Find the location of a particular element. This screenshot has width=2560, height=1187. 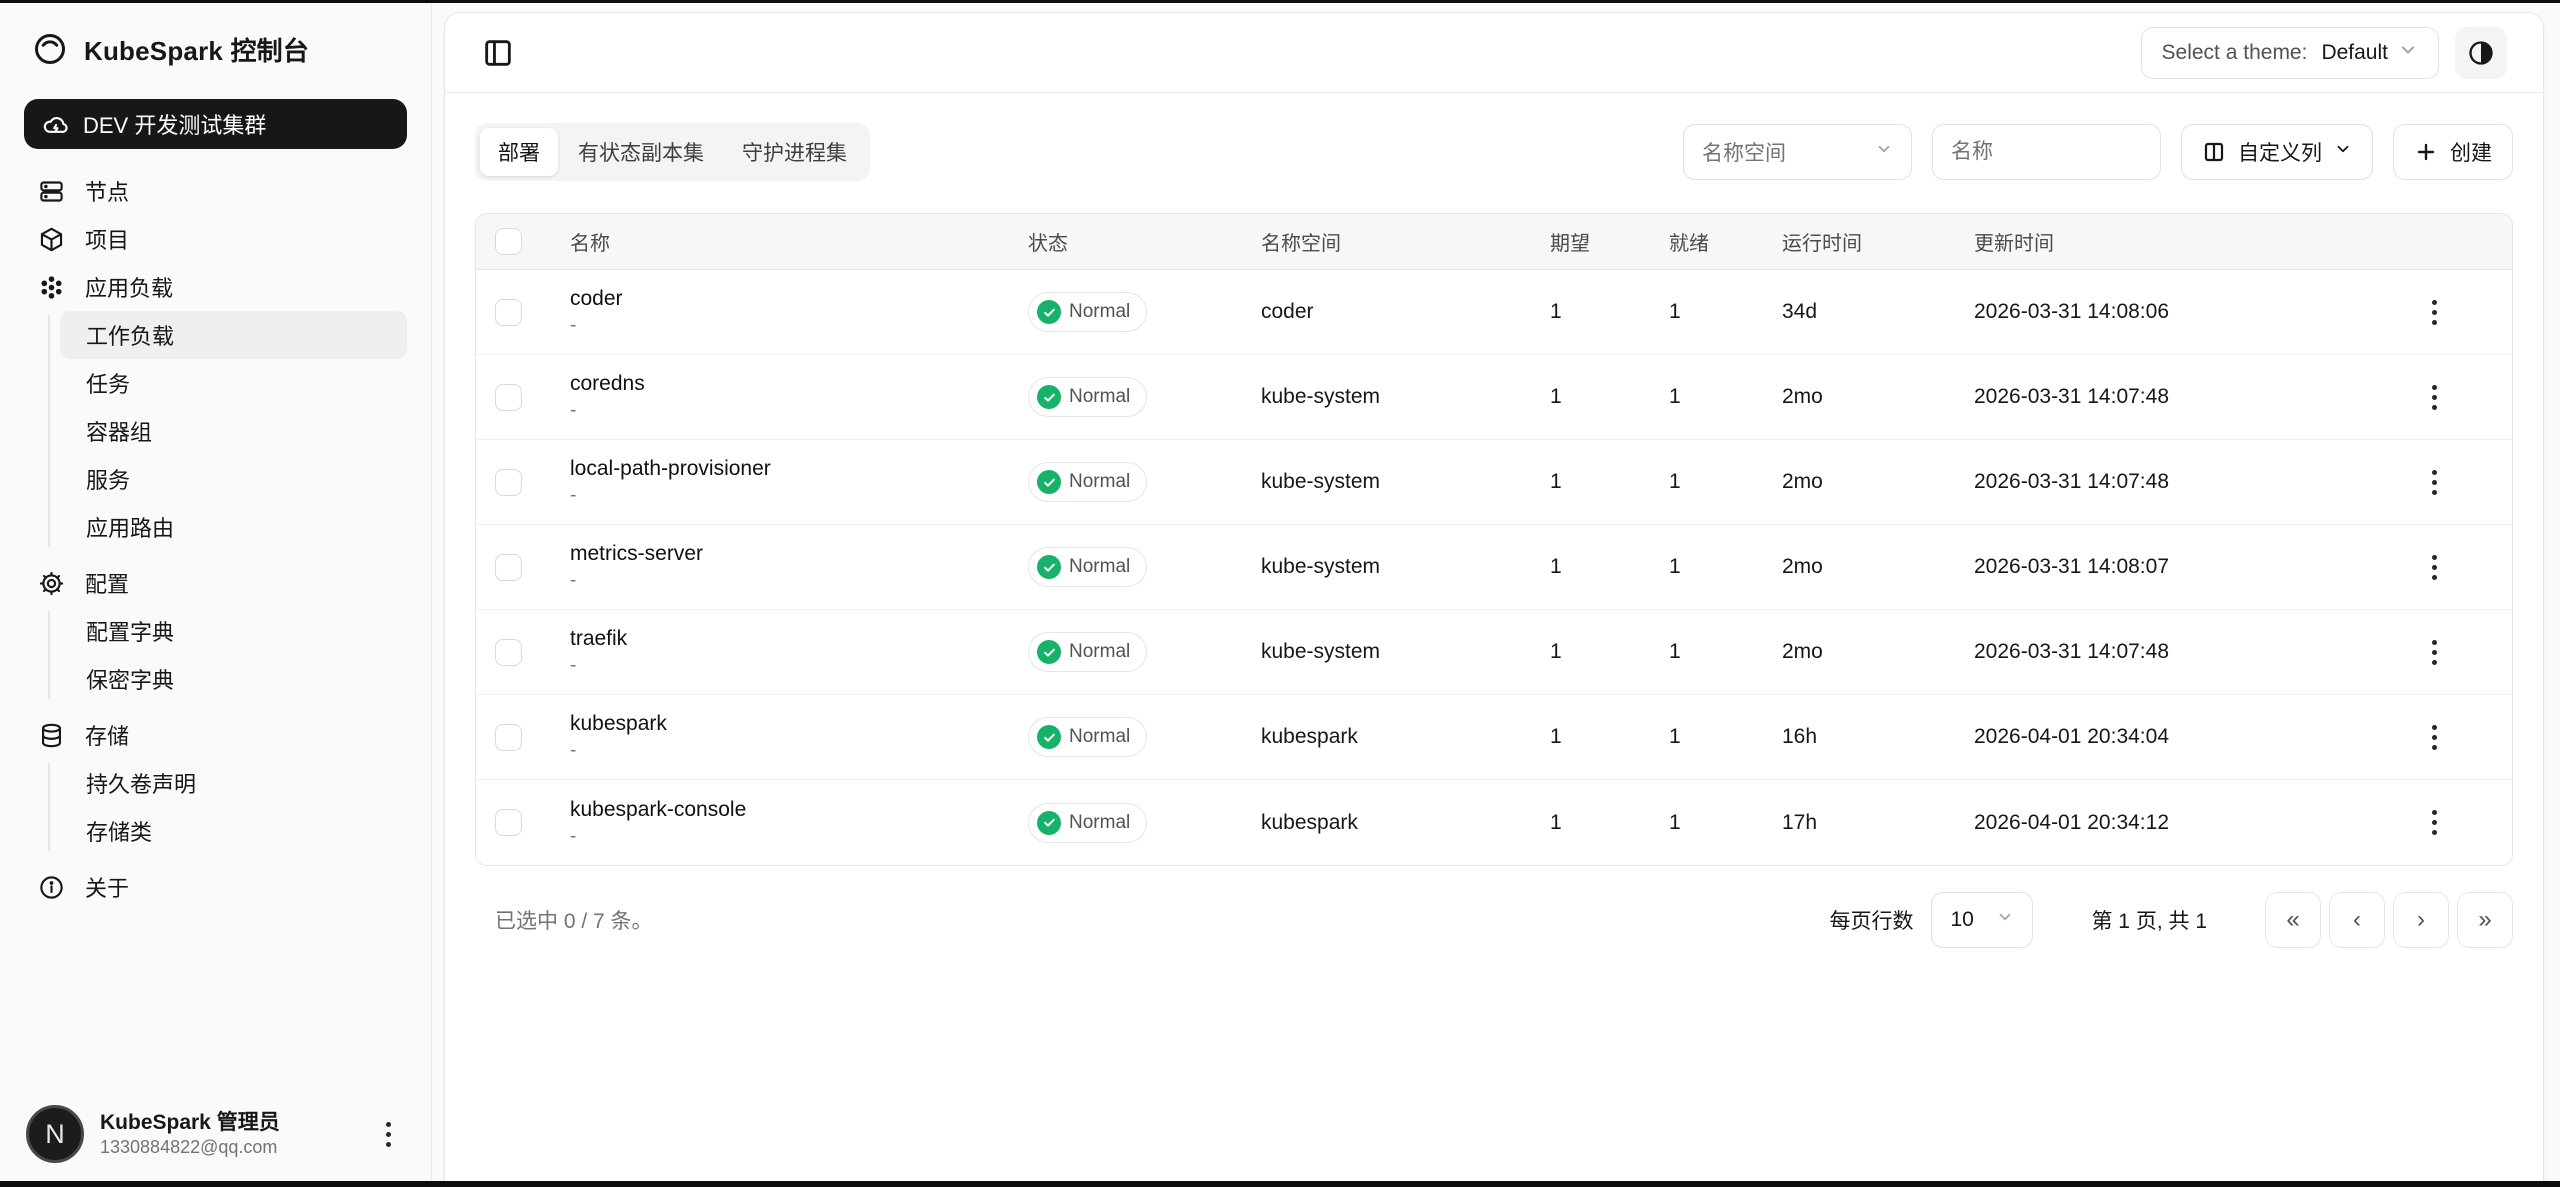

workload-name: coredns is located at coordinates (607, 383).